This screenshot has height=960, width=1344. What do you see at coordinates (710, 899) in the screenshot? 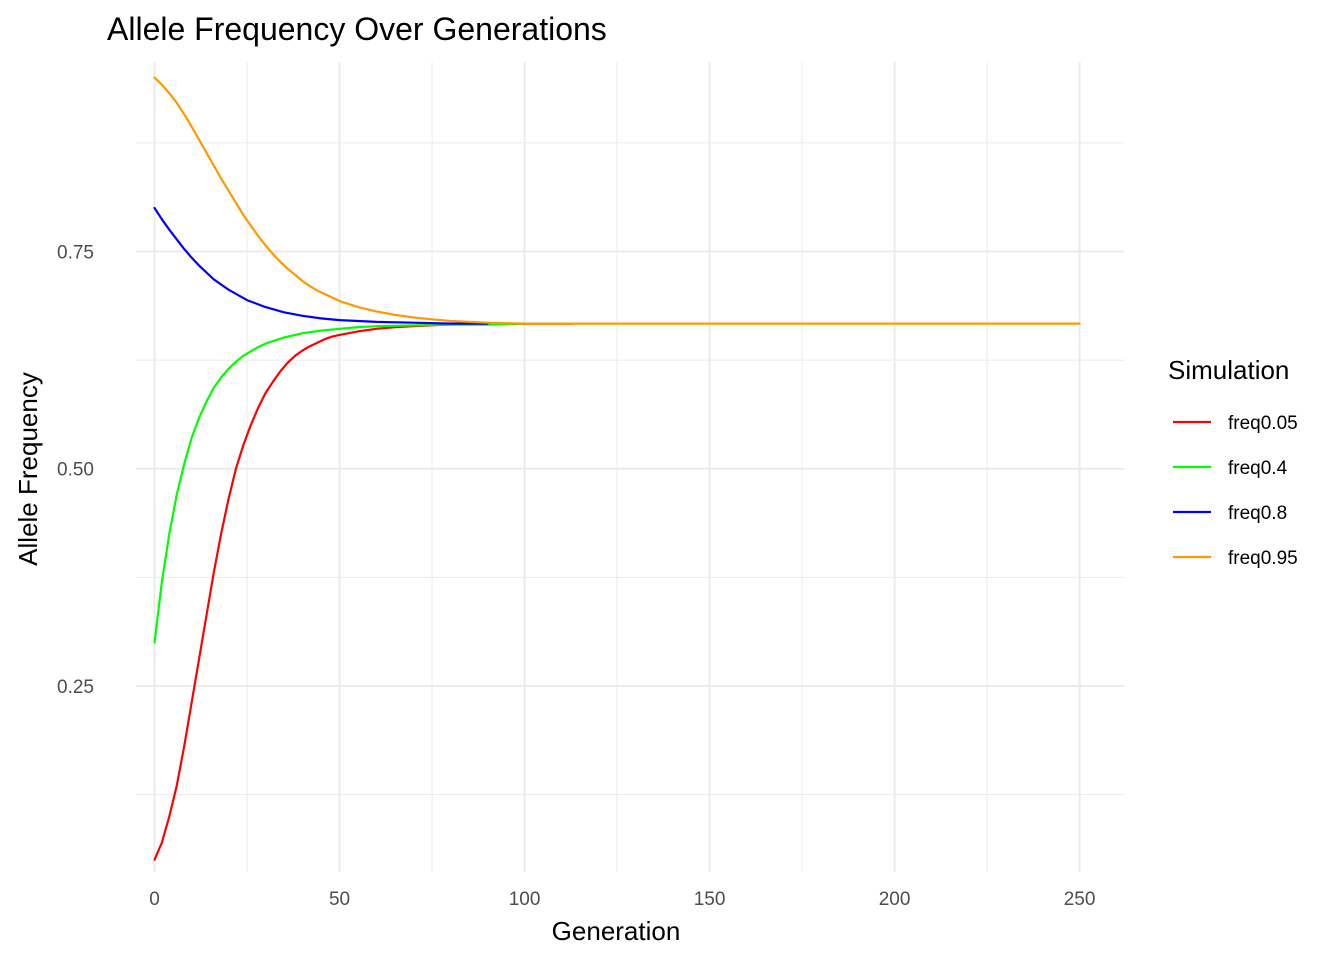
I see `x-tick-label: 150` at bounding box center [710, 899].